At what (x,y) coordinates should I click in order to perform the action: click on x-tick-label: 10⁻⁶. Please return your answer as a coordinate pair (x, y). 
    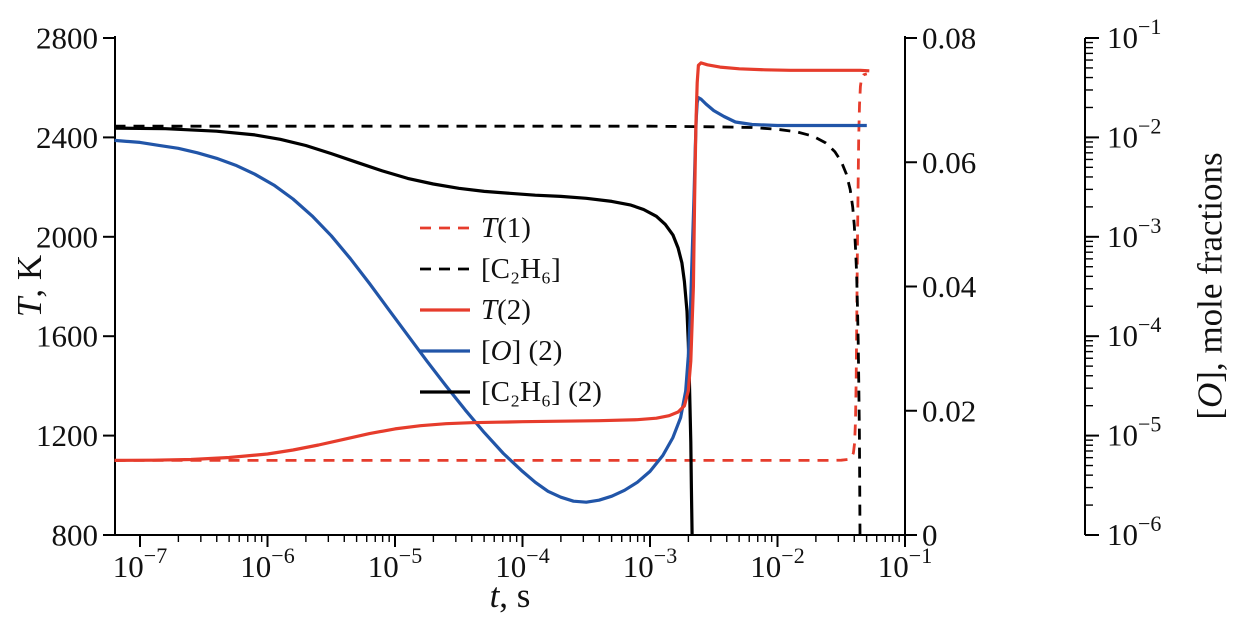
    Looking at the image, I should click on (267, 563).